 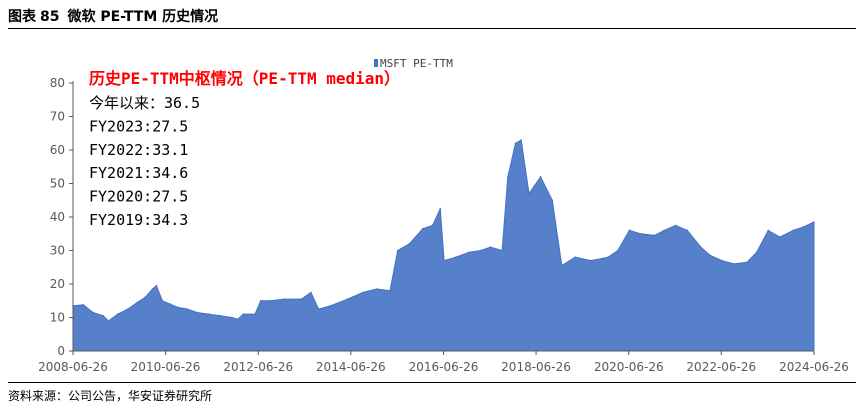 What do you see at coordinates (814, 367) in the screenshot?
I see `x-tick-label: 2024-06-26` at bounding box center [814, 367].